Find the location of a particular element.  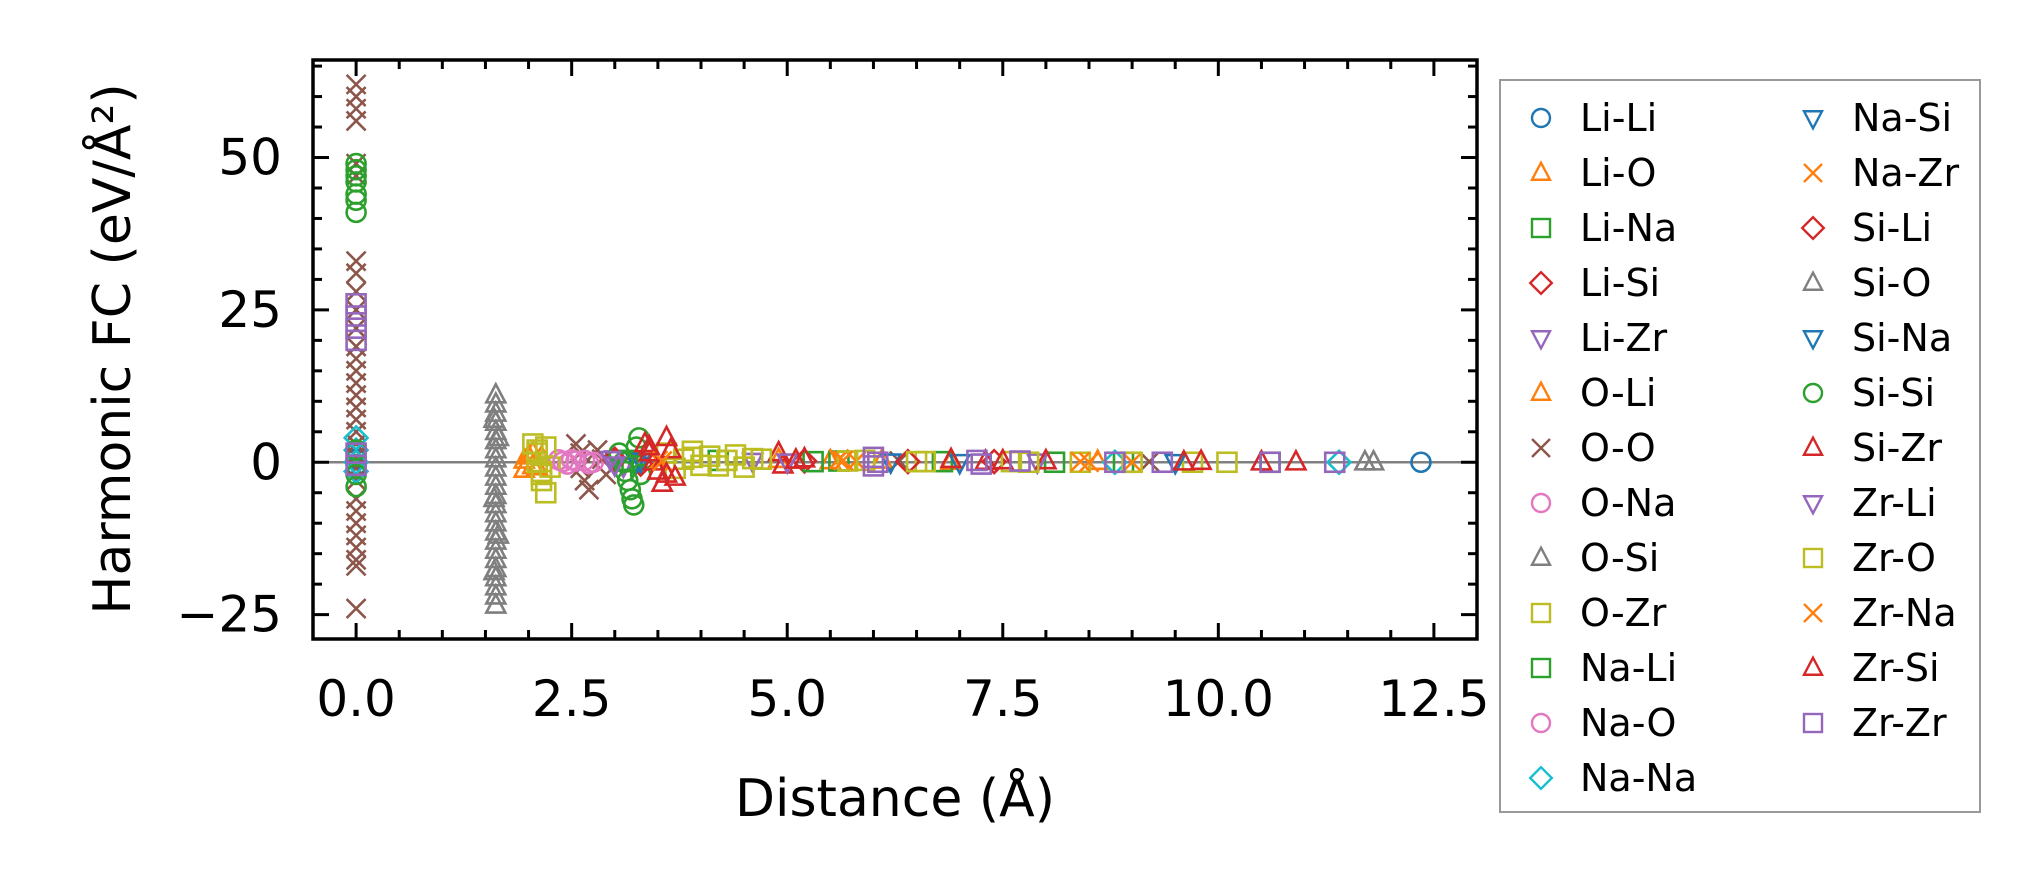

y-tick-label: −25 is located at coordinates (229, 615).